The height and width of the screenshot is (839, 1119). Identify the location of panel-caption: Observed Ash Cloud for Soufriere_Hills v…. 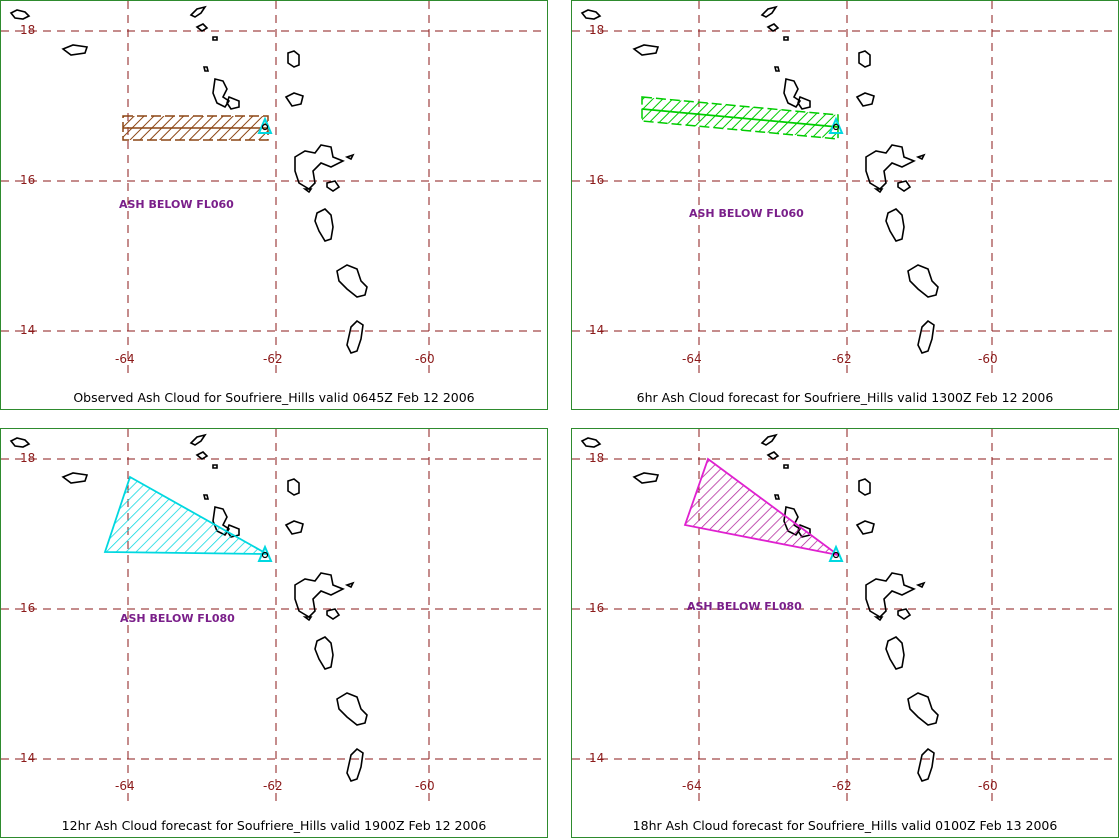
(274, 397).